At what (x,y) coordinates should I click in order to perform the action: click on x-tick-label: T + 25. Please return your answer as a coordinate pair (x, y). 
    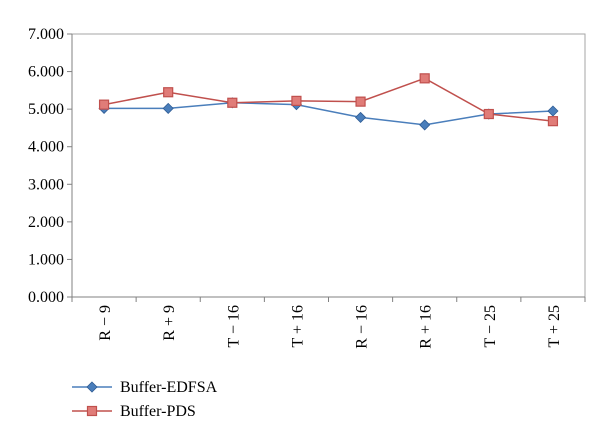
    Looking at the image, I should click on (554, 326).